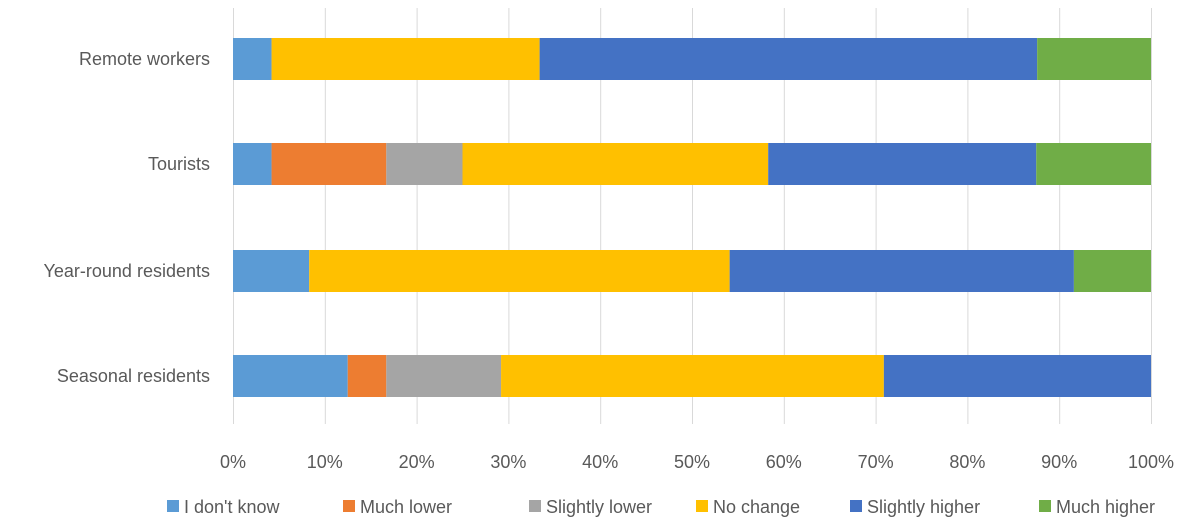 This screenshot has height=529, width=1188. I want to click on legend-label: No change, so click(756, 507).